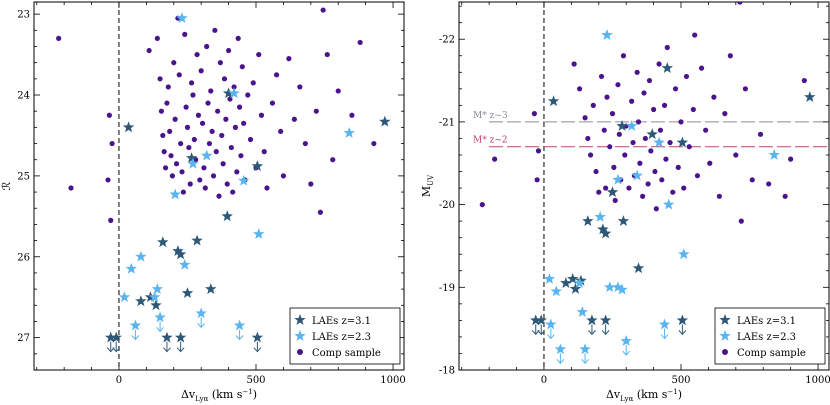  I want to click on y-tick-label: 25, so click(23, 176).